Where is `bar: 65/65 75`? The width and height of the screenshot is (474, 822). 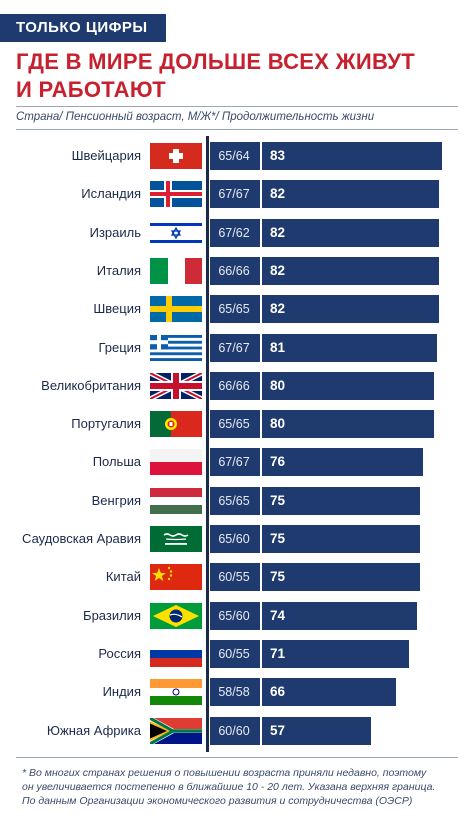 bar: 65/65 75 is located at coordinates (315, 500).